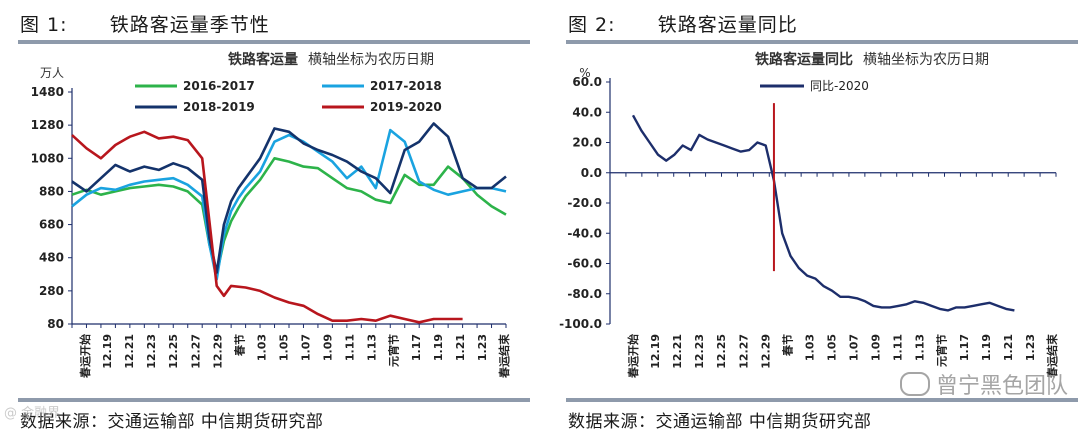 This screenshot has height=435, width=1080. What do you see at coordinates (822, 400) in the screenshot?
I see `figure-2-bottom-rule` at bounding box center [822, 400].